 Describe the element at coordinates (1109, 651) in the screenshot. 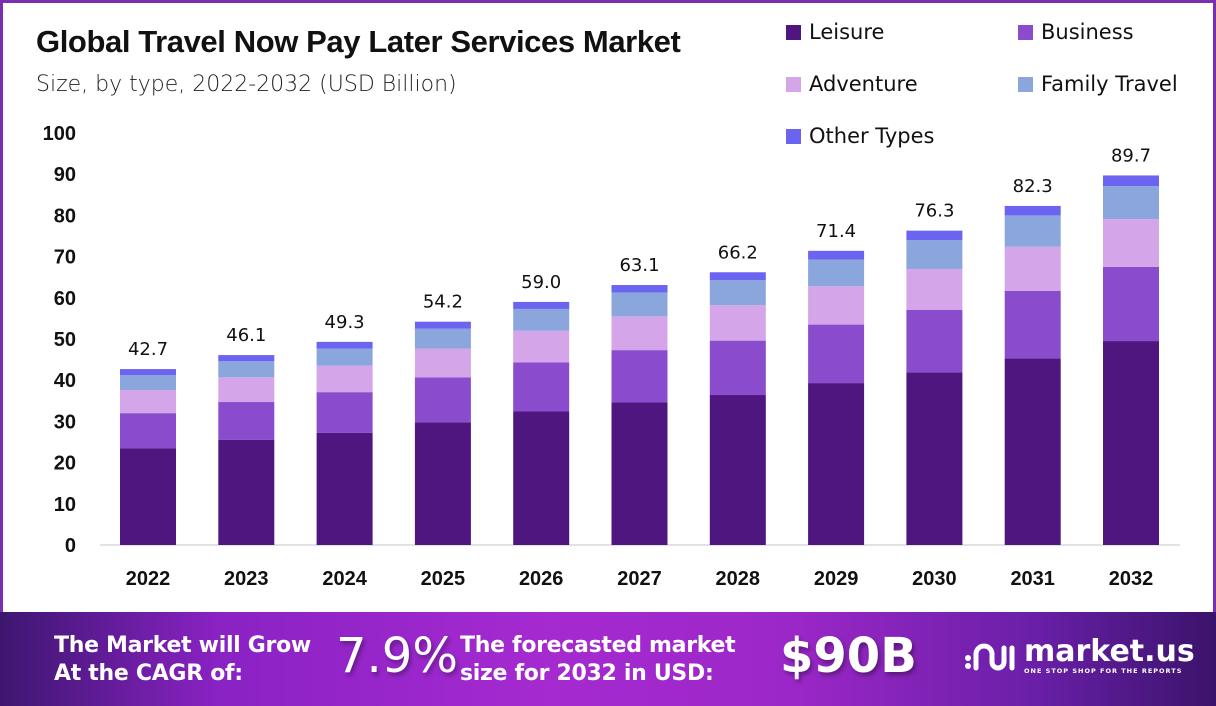

I see `logo-name: market.us` at that location.